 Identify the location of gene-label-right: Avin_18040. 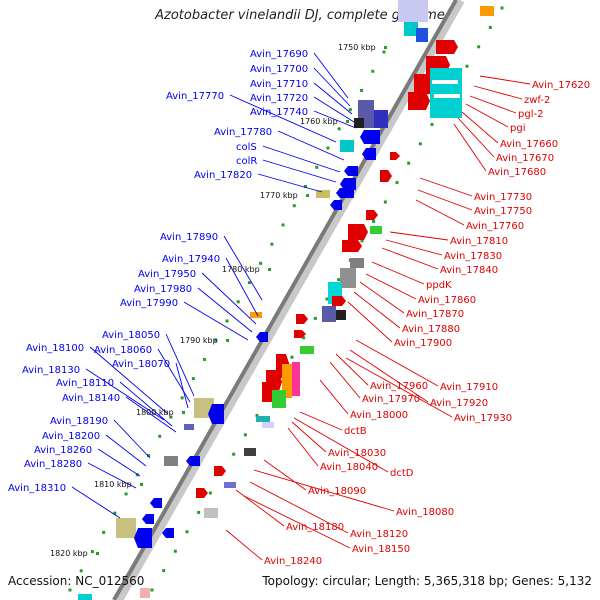
(349, 467).